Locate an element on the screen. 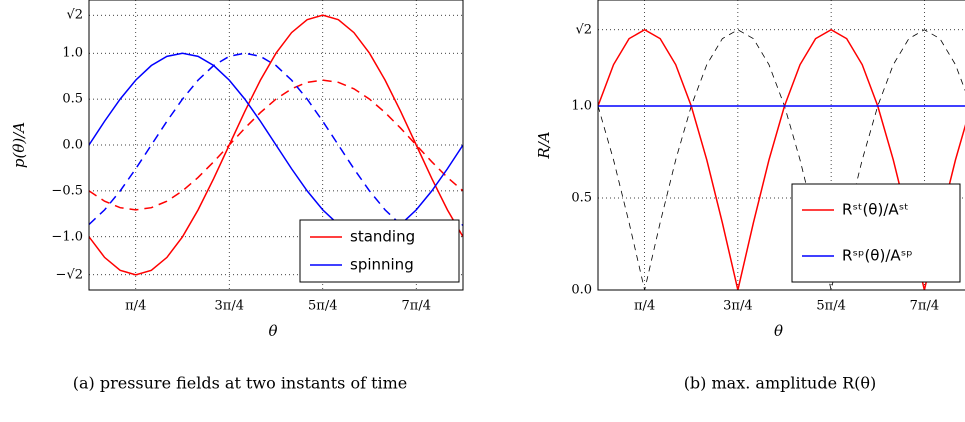 The image size is (965, 422). legend-label: Rˢᵖ(θ)/Aˢᵖ is located at coordinates (877, 256).